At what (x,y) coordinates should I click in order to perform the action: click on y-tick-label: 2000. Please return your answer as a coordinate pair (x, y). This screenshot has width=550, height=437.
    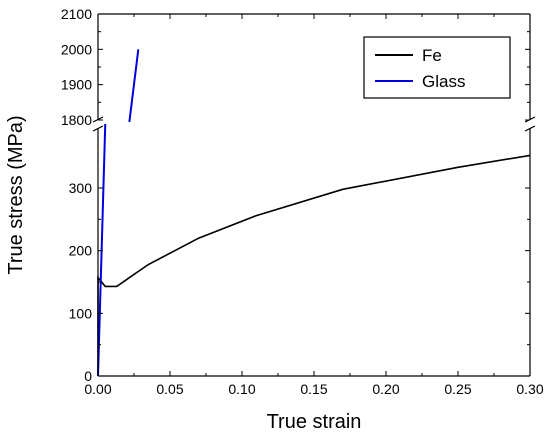
    Looking at the image, I should click on (76, 49).